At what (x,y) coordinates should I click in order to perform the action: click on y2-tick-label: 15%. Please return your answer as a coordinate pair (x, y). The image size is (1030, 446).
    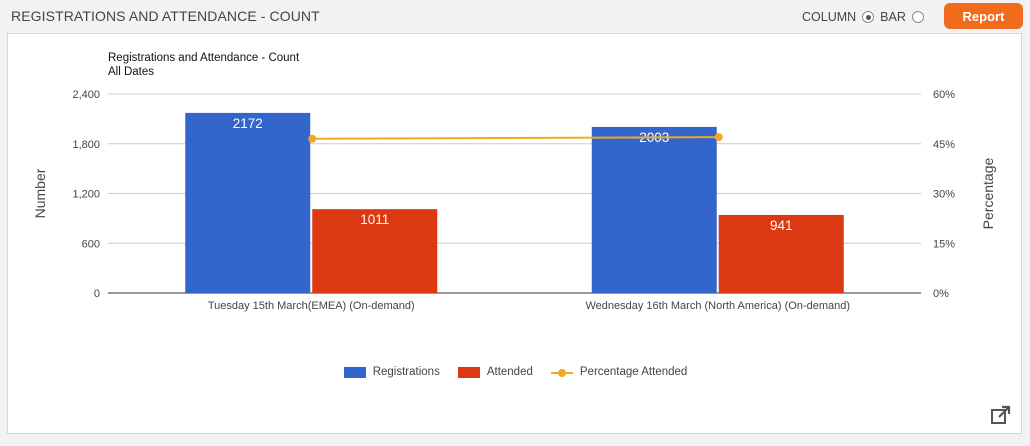
    Looking at the image, I should click on (944, 244).